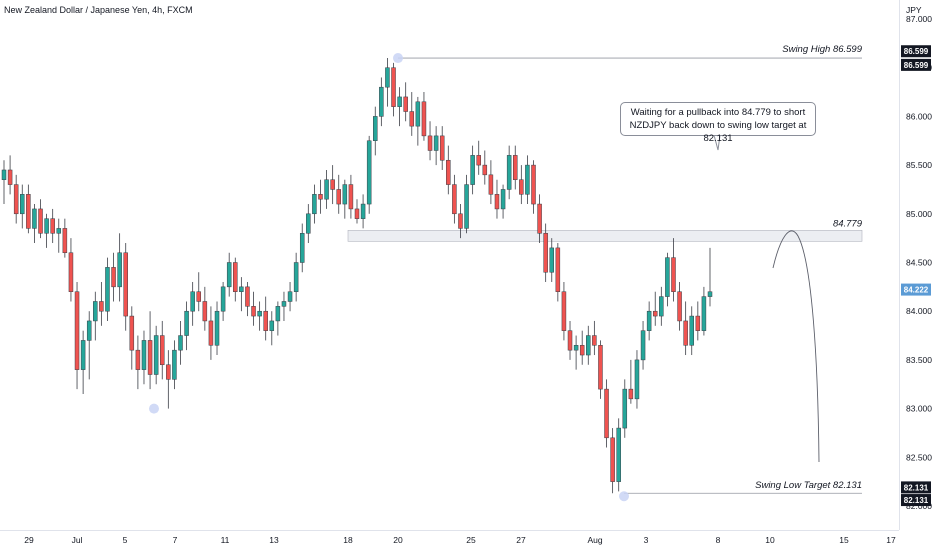 Image resolution: width=932 pixels, height=550 pixels. I want to click on resistance-zone, so click(605, 236).